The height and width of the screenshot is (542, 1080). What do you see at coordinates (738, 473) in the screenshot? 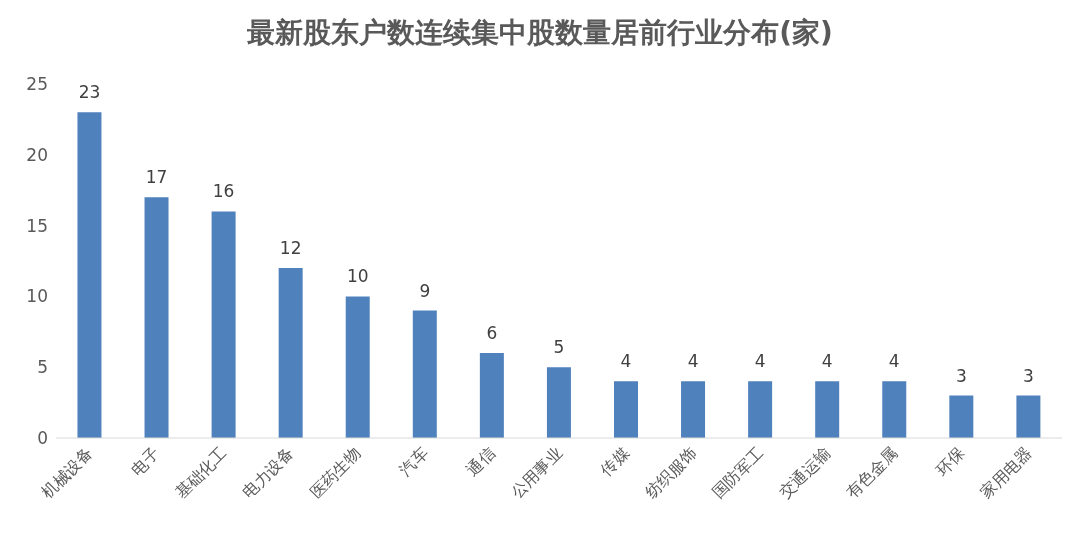
I see `x-tick-label: 国防军工` at bounding box center [738, 473].